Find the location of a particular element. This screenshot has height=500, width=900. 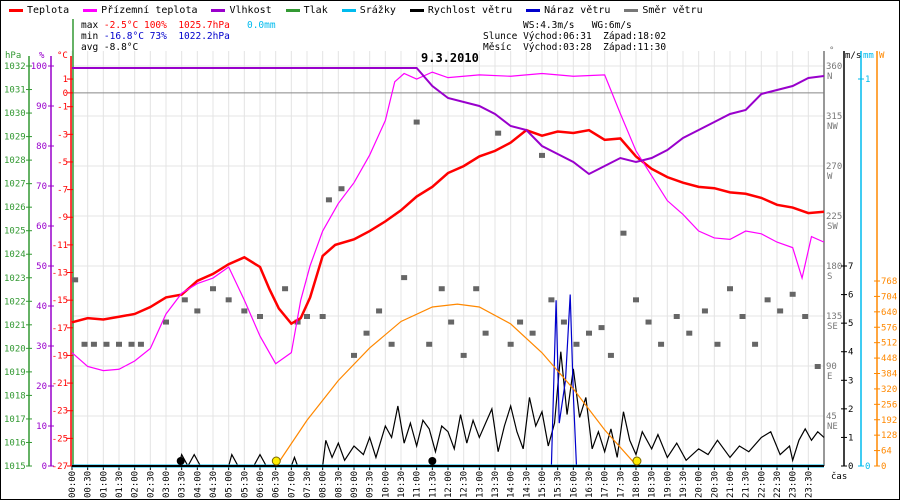

pressure-tick-label: 1024 is located at coordinates (15, 255).